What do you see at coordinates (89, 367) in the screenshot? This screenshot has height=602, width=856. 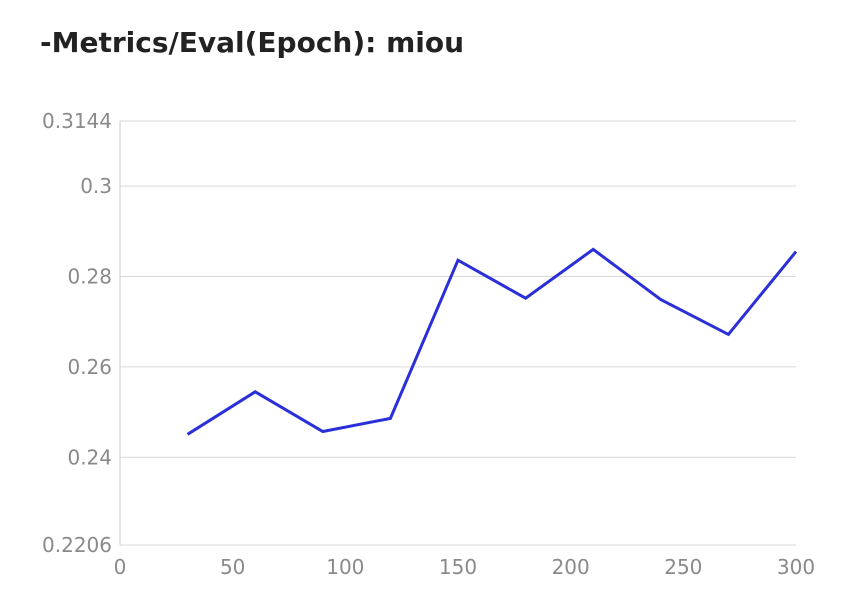 I see `y-tick-label: 0.26` at bounding box center [89, 367].